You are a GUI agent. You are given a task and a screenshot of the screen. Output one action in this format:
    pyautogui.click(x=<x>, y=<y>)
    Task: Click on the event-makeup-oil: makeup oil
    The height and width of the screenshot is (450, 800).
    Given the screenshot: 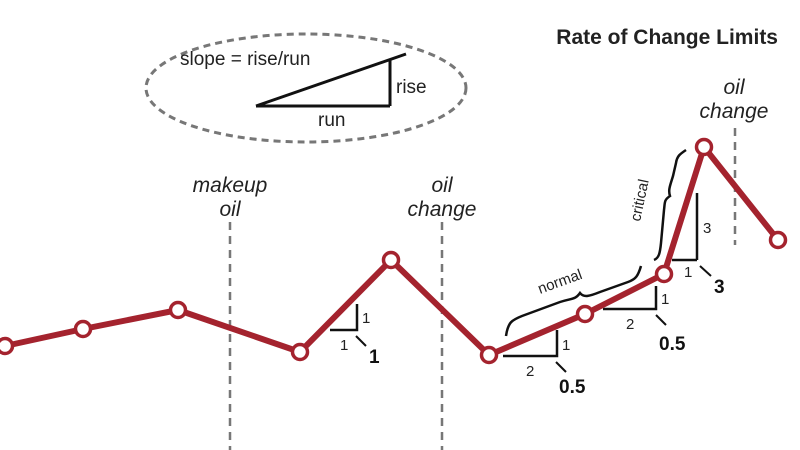 What is the action you would take?
    pyautogui.click(x=230, y=312)
    